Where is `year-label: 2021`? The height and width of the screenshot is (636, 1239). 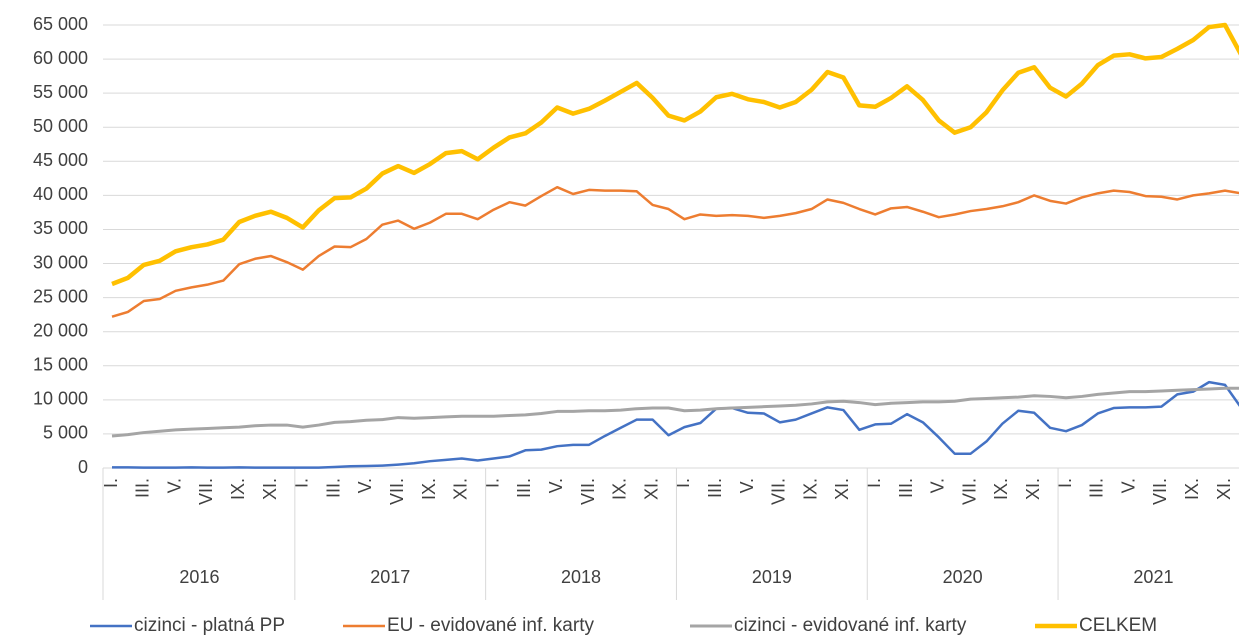 year-label: 2021 is located at coordinates (1153, 577).